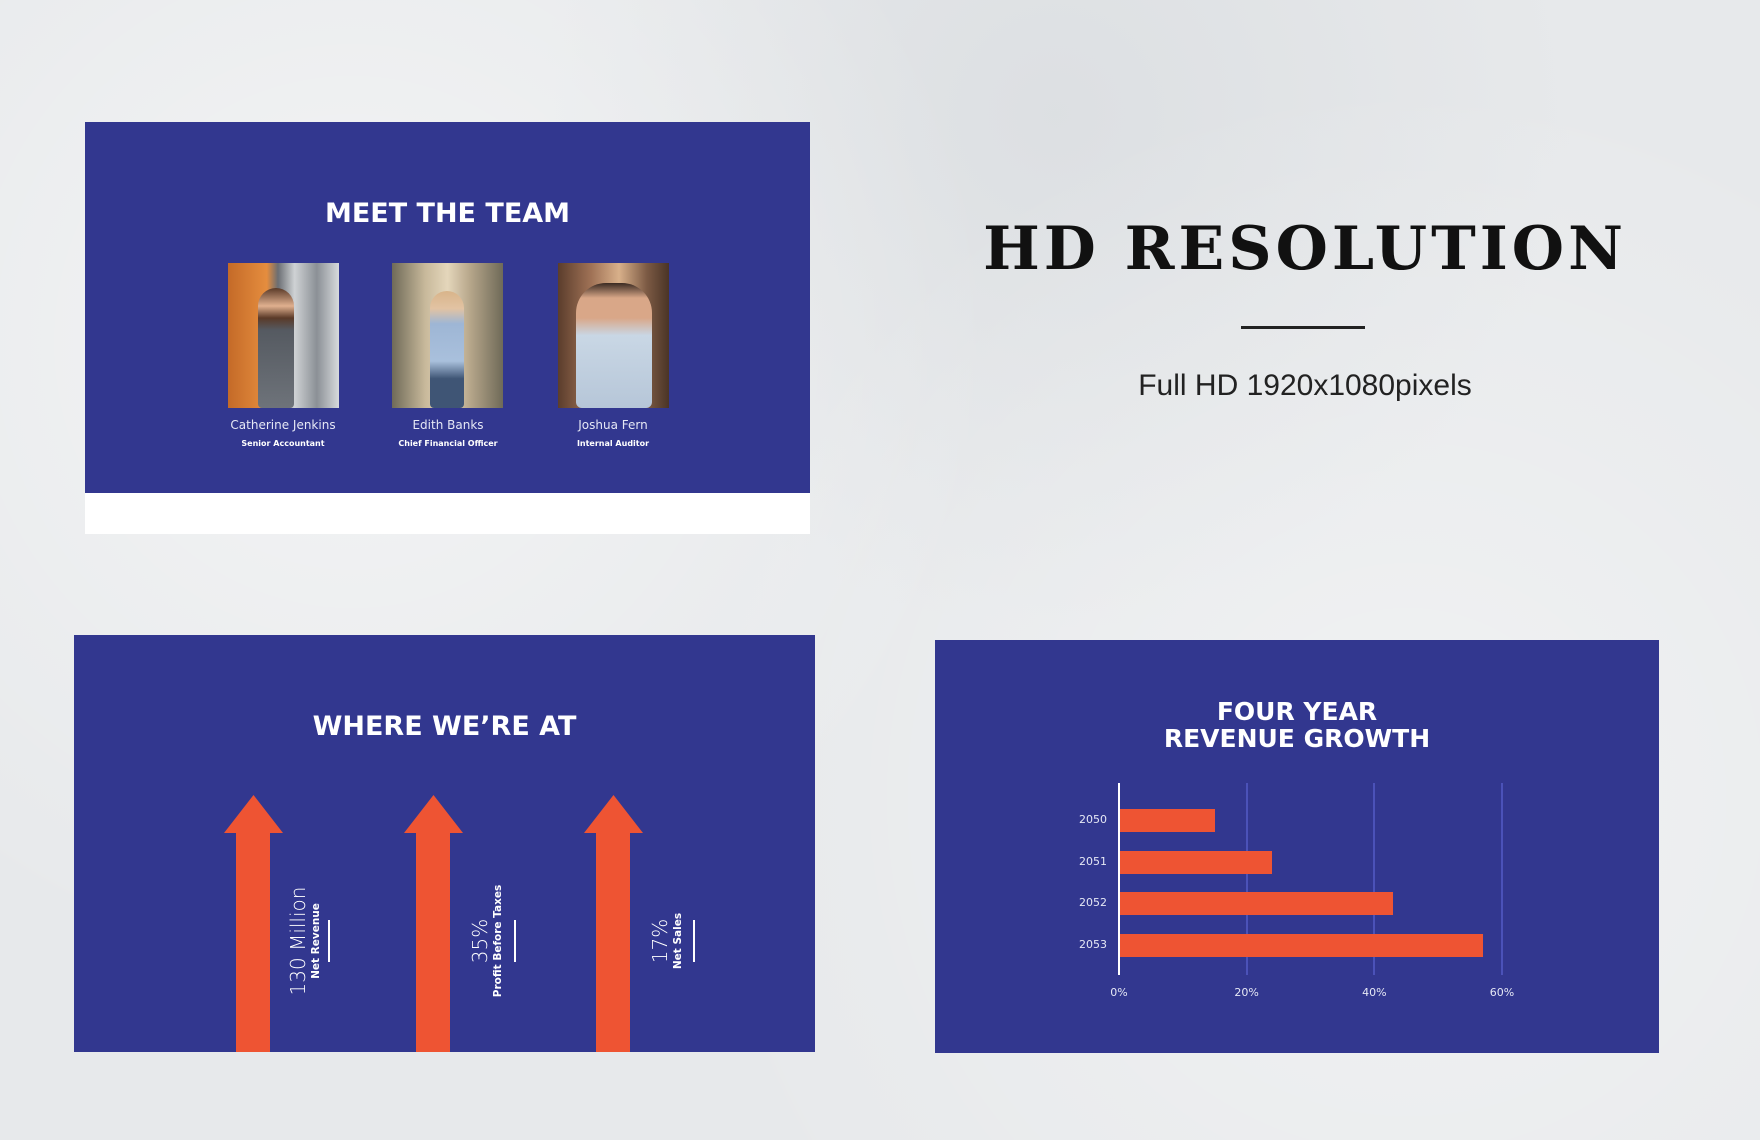  Describe the element at coordinates (678, 941) in the screenshot. I see `stat-label: Net Sales` at that location.